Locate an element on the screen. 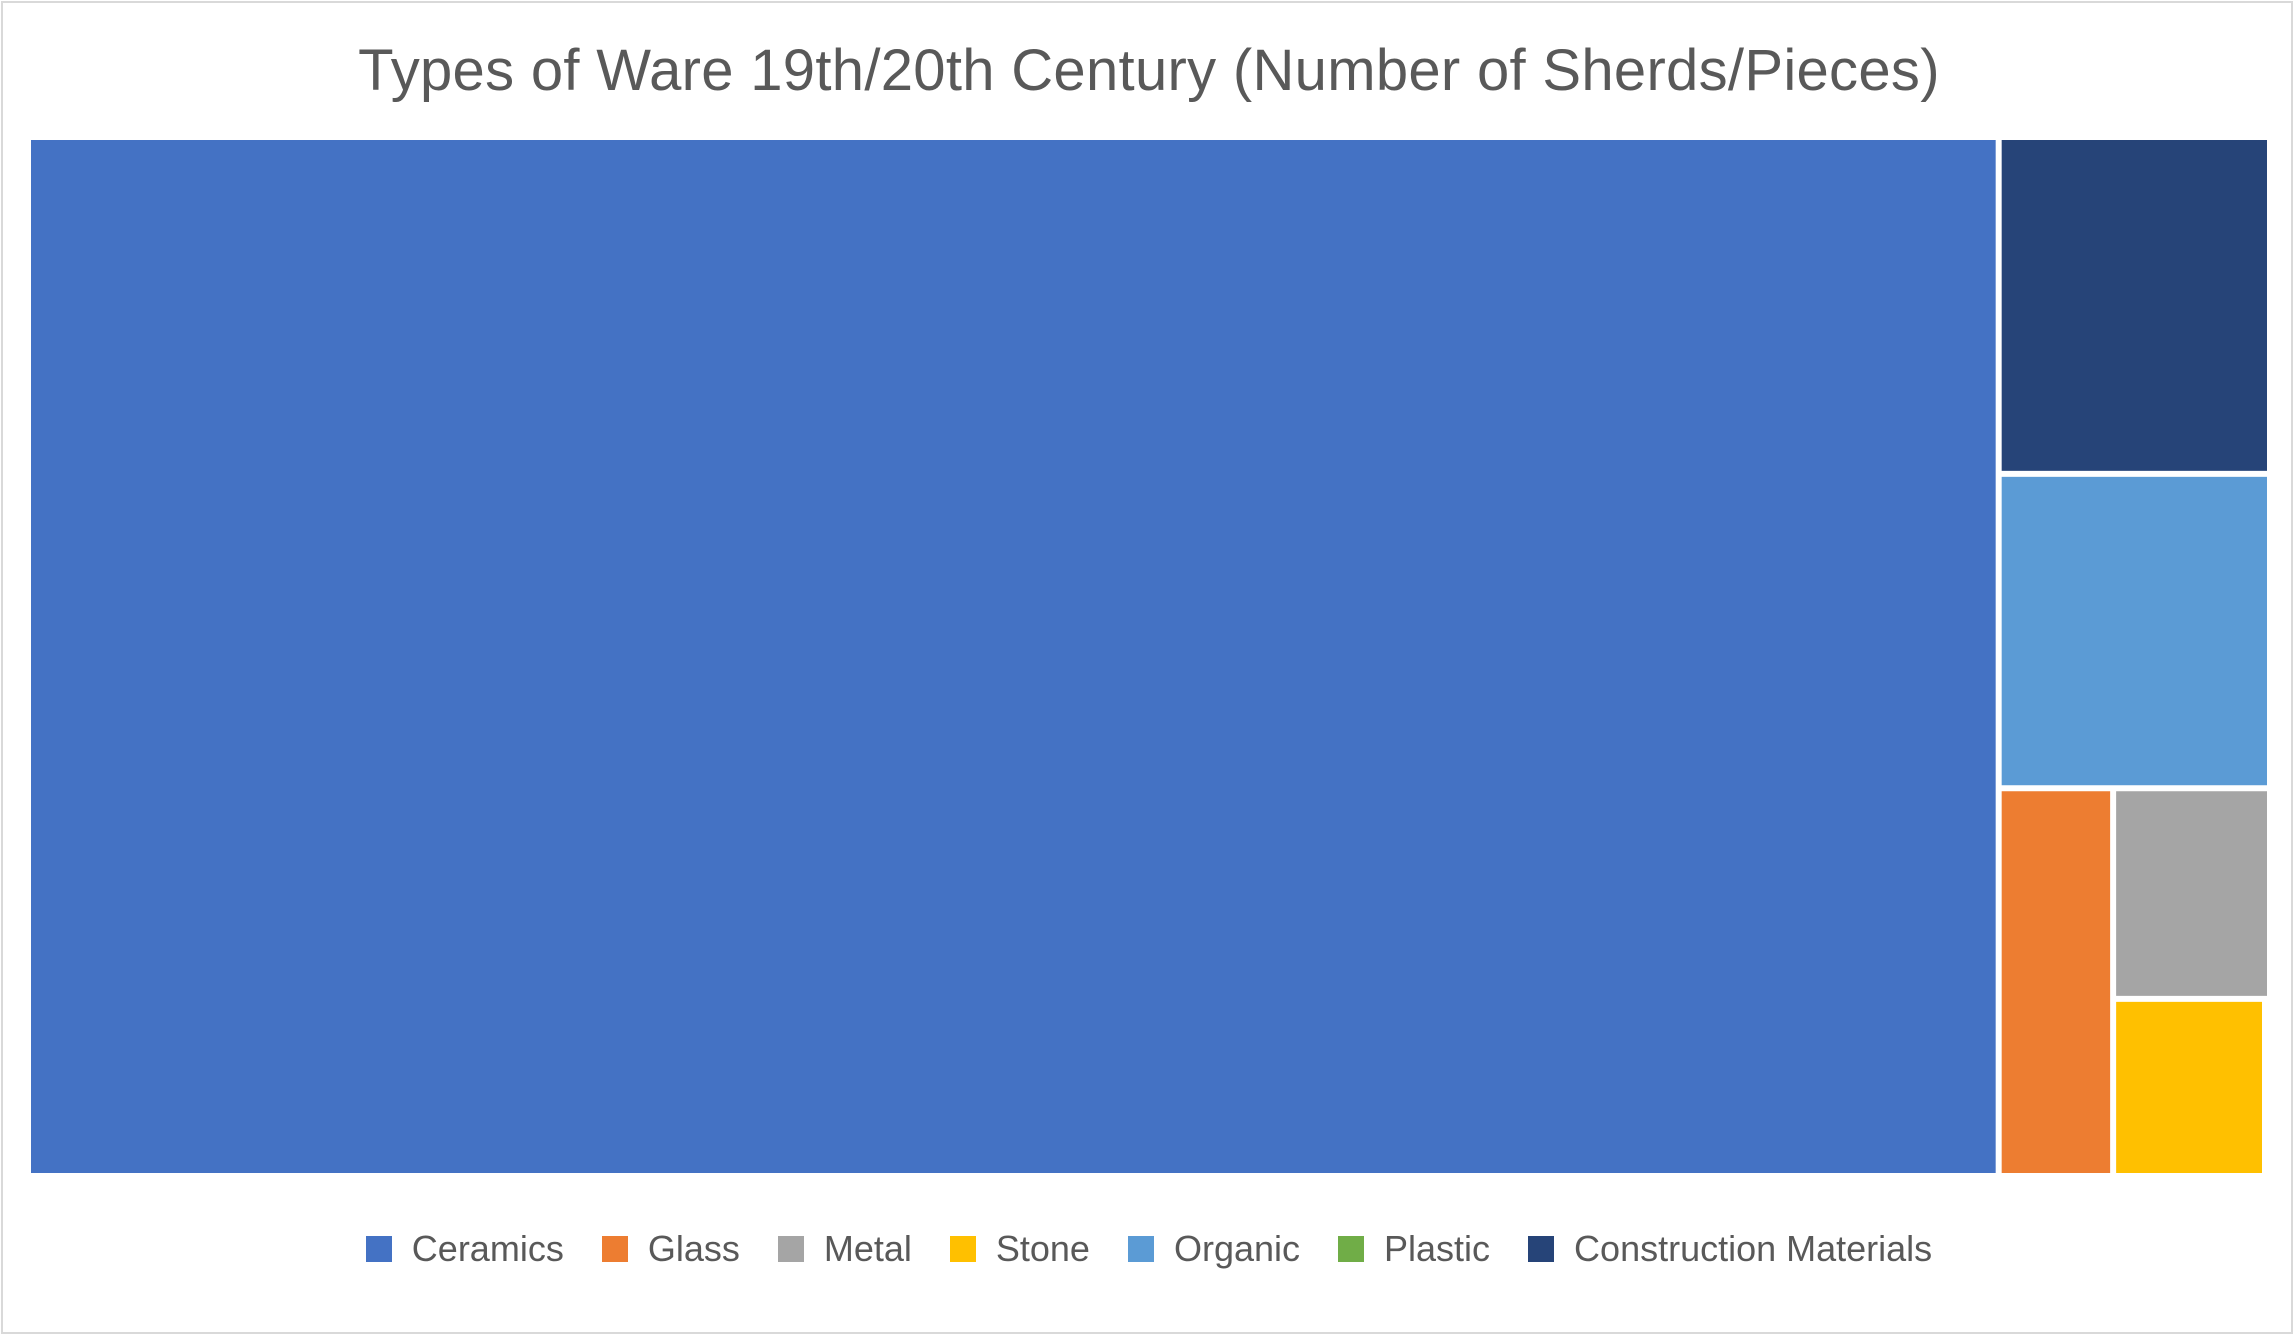 This screenshot has height=1338, width=2296. legend-item-metal: Metal is located at coordinates (844, 1249).